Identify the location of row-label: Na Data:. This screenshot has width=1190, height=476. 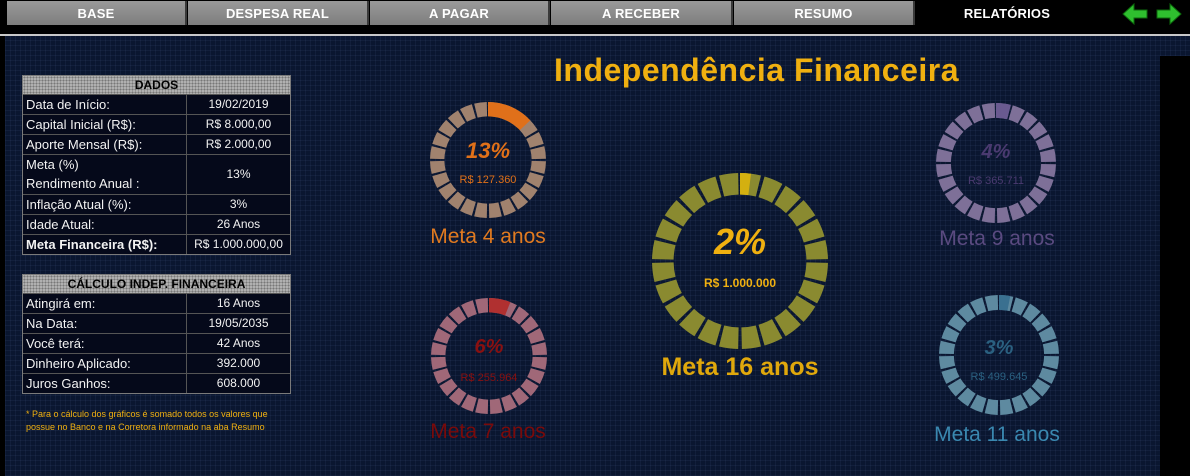
(105, 323).